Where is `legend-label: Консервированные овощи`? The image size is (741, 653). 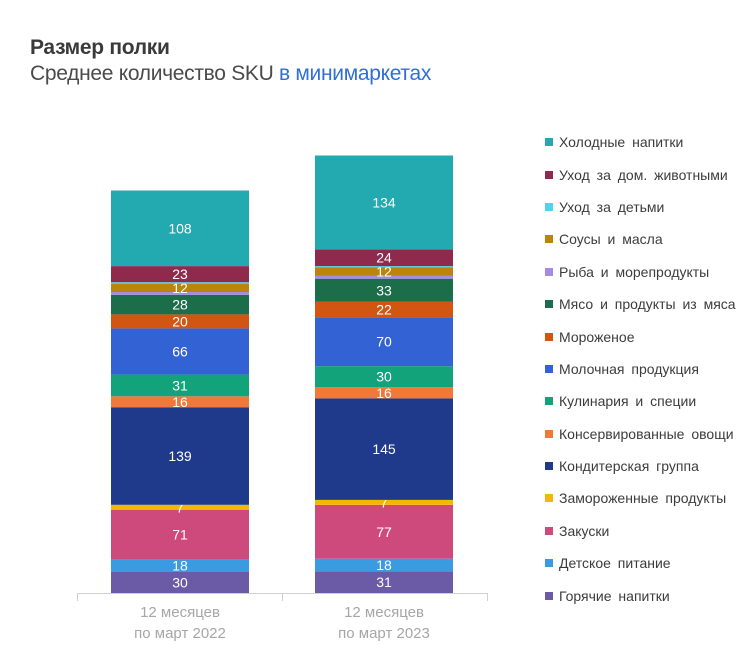 legend-label: Консервированные овощи is located at coordinates (646, 433).